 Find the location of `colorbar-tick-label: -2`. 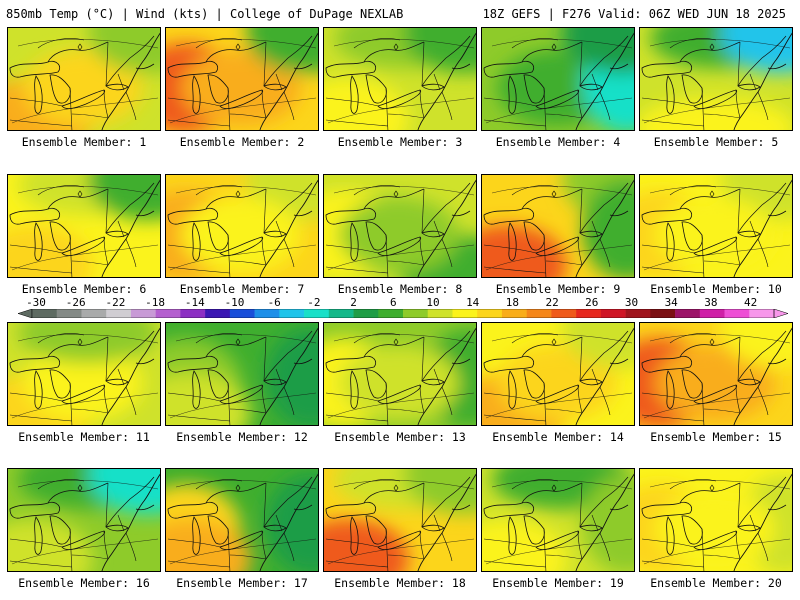

colorbar-tick-label: -2 is located at coordinates (314, 302).